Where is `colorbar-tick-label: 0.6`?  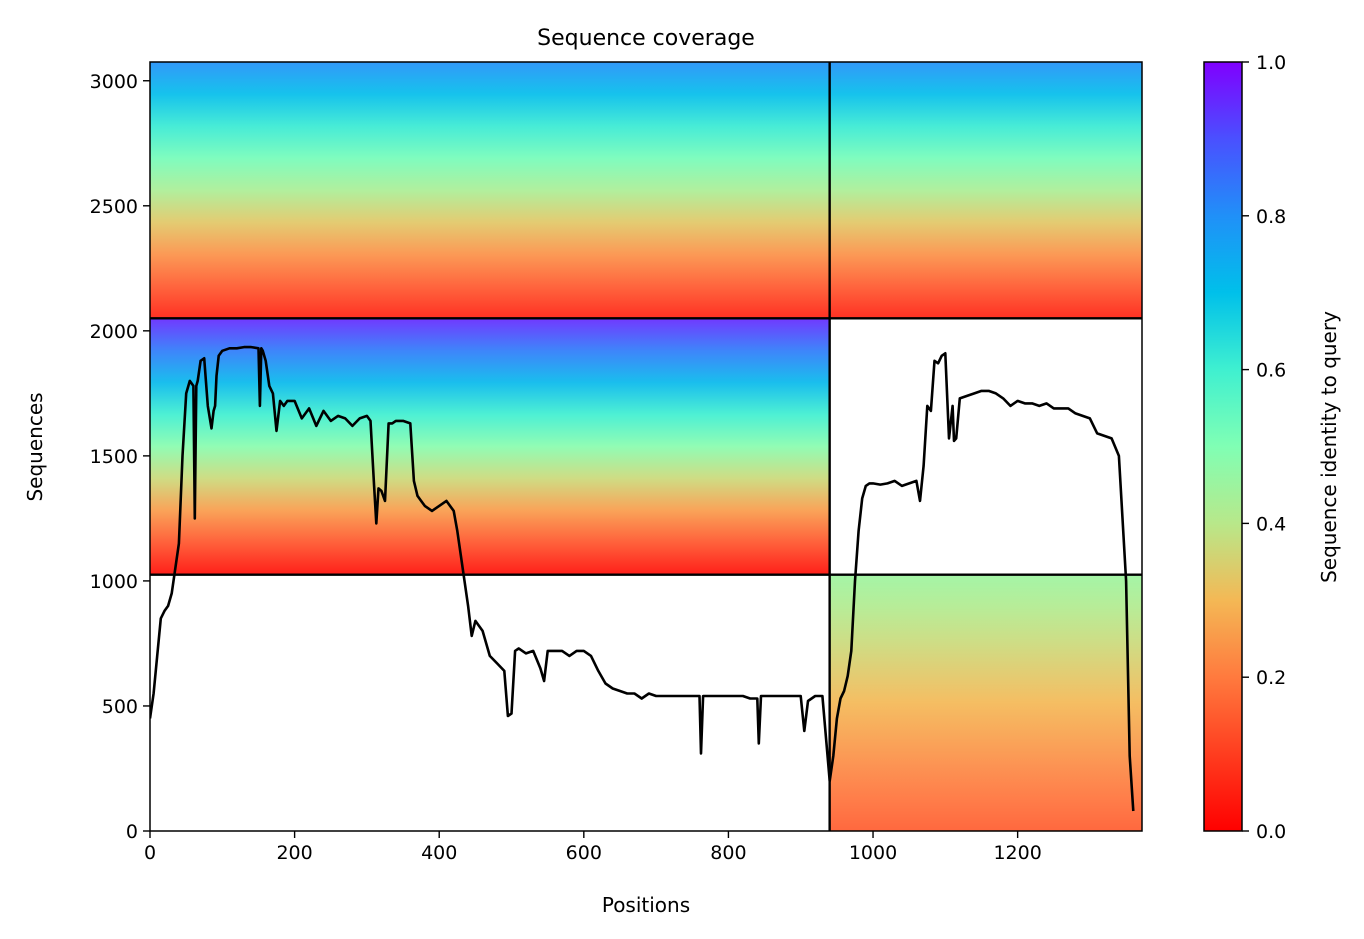 colorbar-tick-label: 0.6 is located at coordinates (1271, 371).